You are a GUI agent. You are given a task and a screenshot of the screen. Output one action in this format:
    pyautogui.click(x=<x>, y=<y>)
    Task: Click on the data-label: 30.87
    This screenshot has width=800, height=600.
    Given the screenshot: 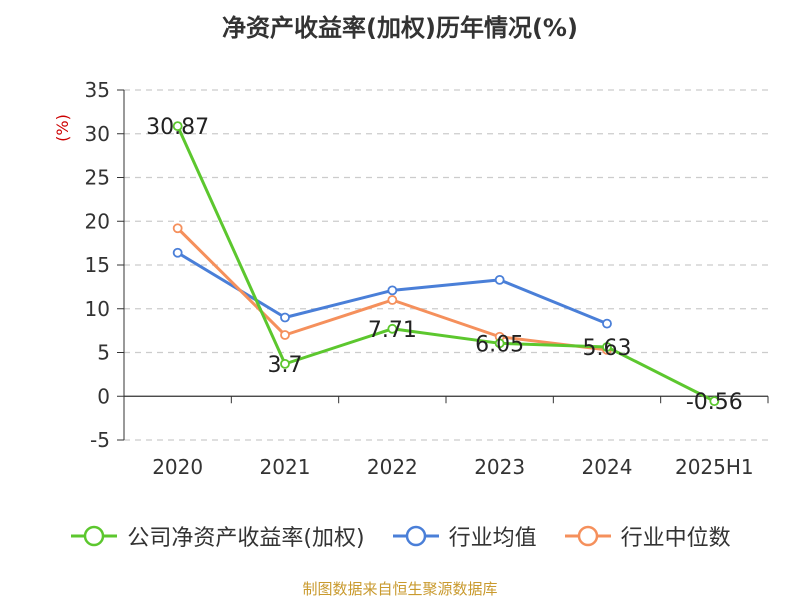 What is the action you would take?
    pyautogui.click(x=177, y=127)
    